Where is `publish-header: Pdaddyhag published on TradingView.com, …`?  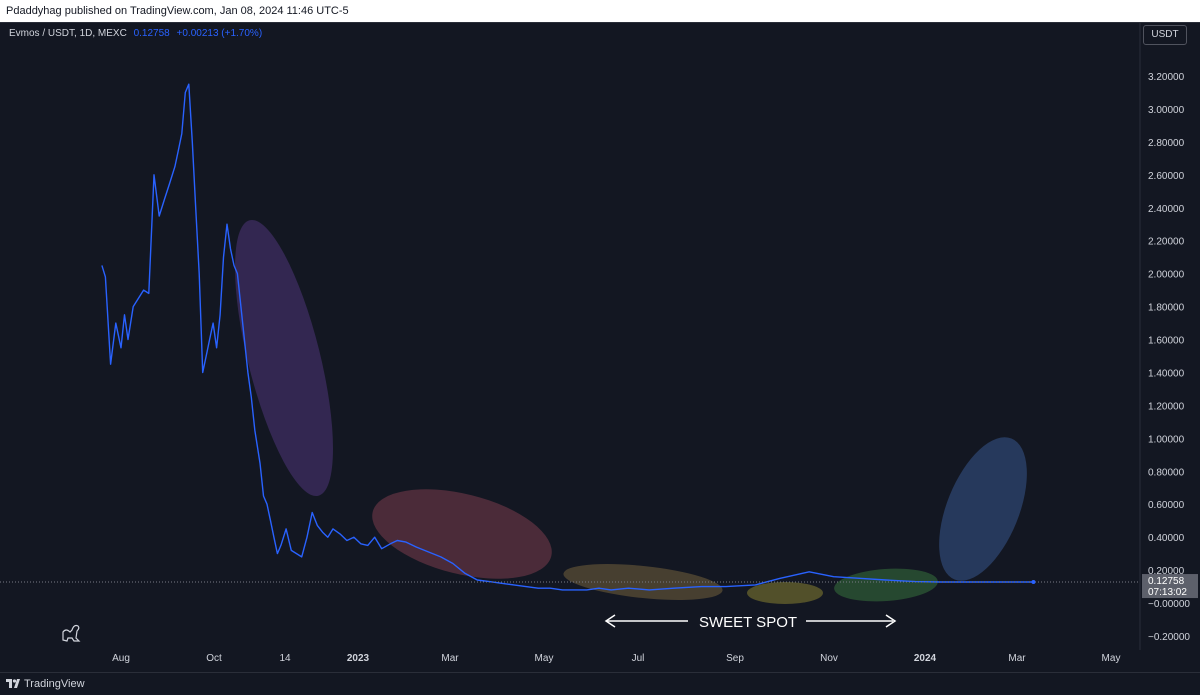
publish-header: Pdaddyhag published on TradingView.com, … is located at coordinates (600, 11).